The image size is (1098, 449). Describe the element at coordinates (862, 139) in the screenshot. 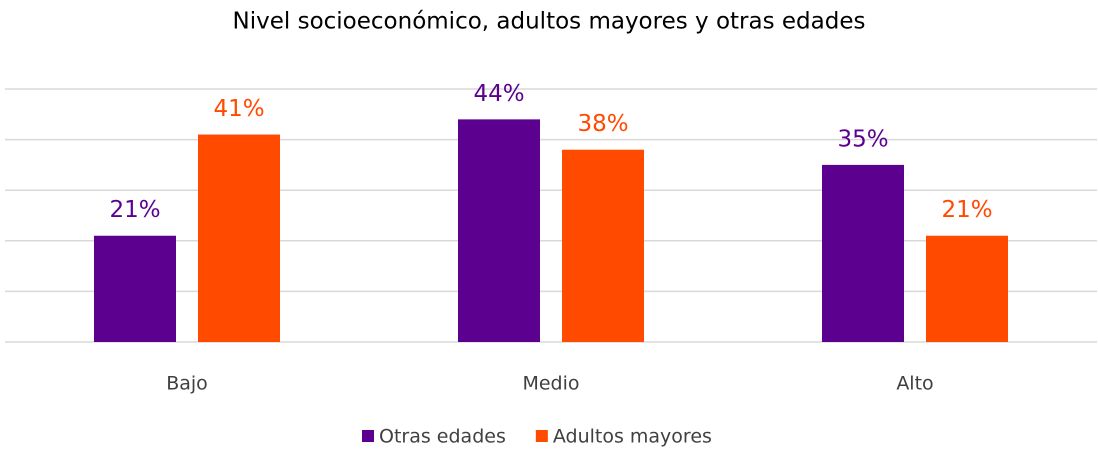

I see `data-label: 35%` at that location.